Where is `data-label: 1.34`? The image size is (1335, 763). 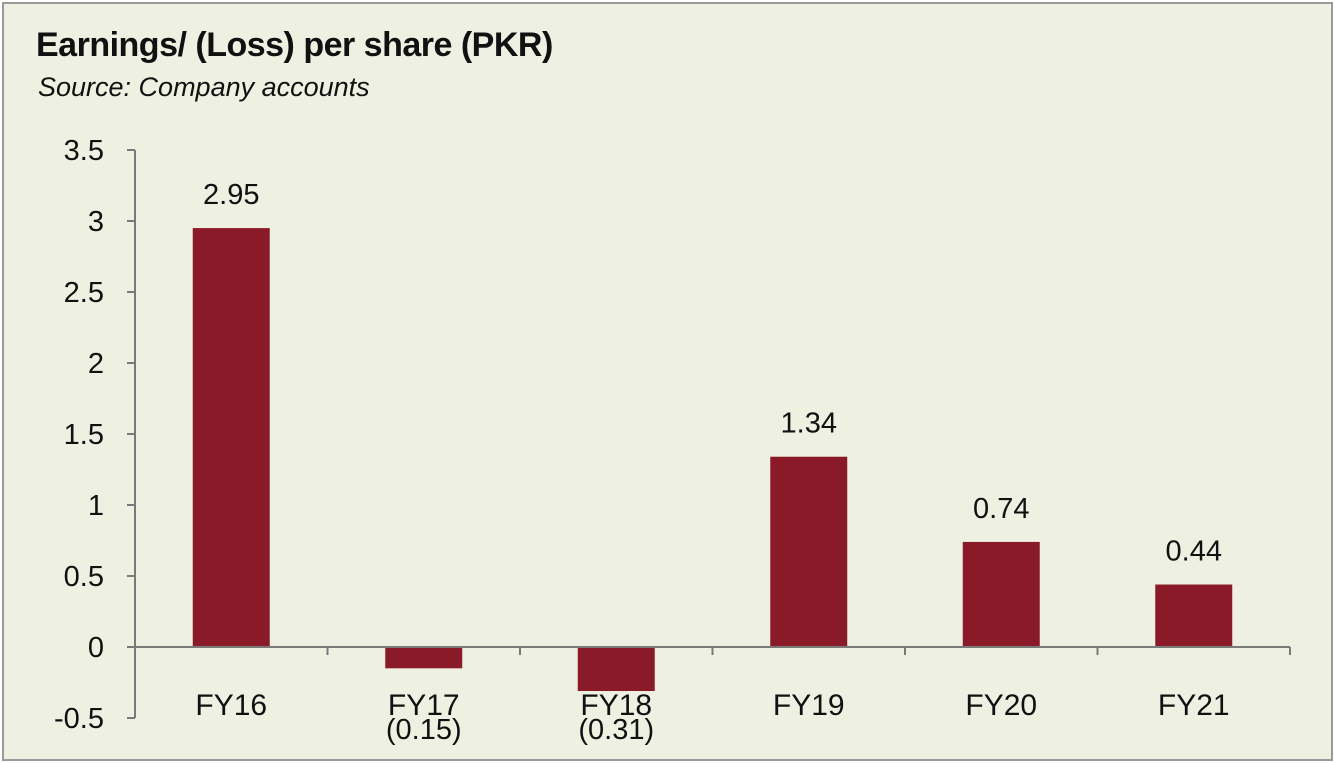
data-label: 1.34 is located at coordinates (809, 424).